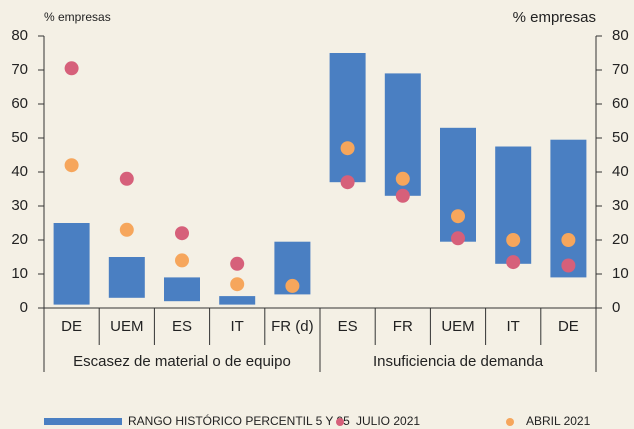 The image size is (634, 429). Describe the element at coordinates (19, 103) in the screenshot. I see `y-tick-label: 60` at that location.